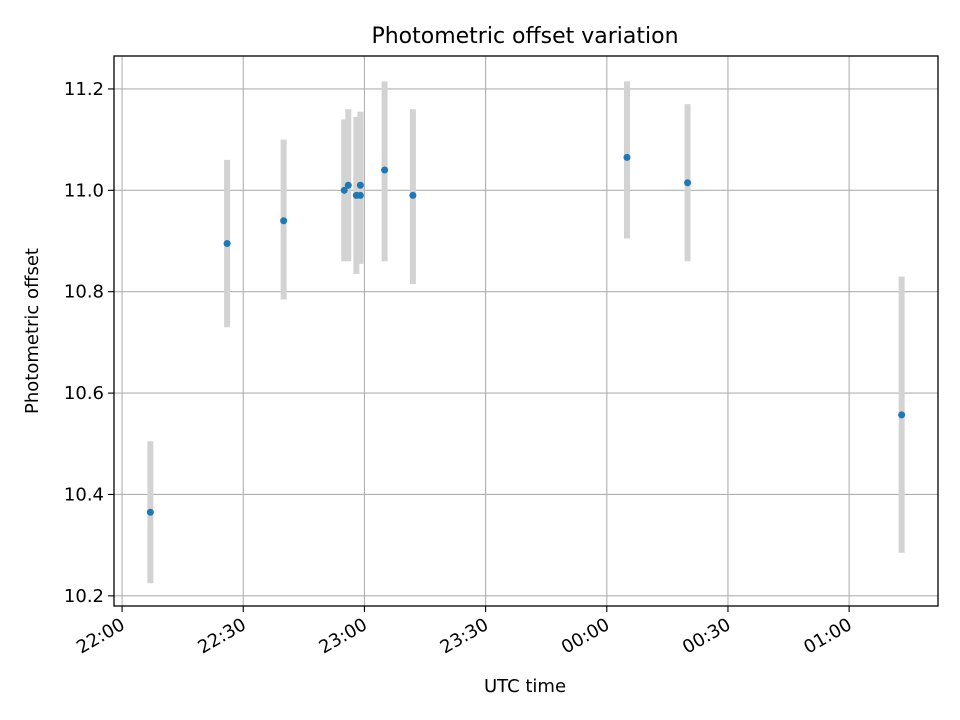  What do you see at coordinates (524, 36) in the screenshot?
I see `chart-title: Photometric offset variation` at bounding box center [524, 36].